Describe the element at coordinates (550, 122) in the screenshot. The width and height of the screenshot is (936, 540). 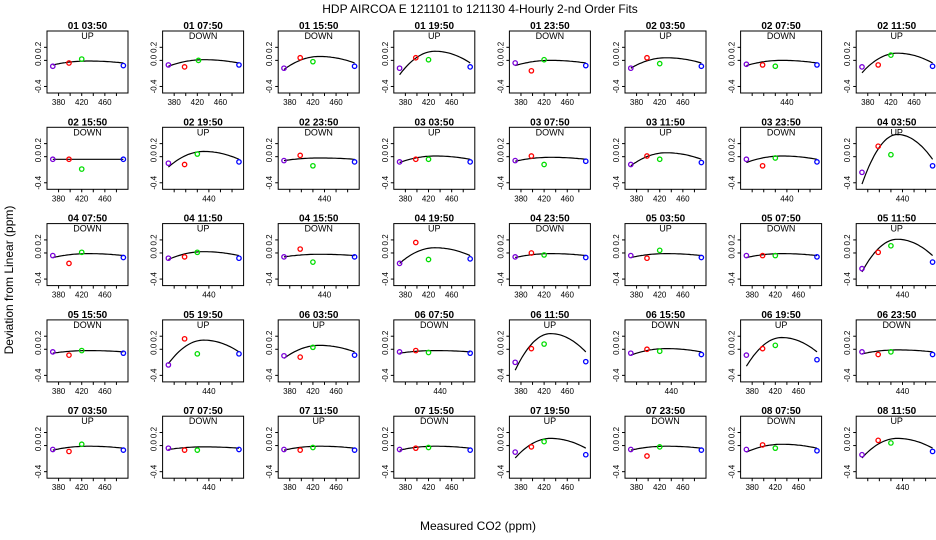
I see `panel-title: 03 07:50` at that location.